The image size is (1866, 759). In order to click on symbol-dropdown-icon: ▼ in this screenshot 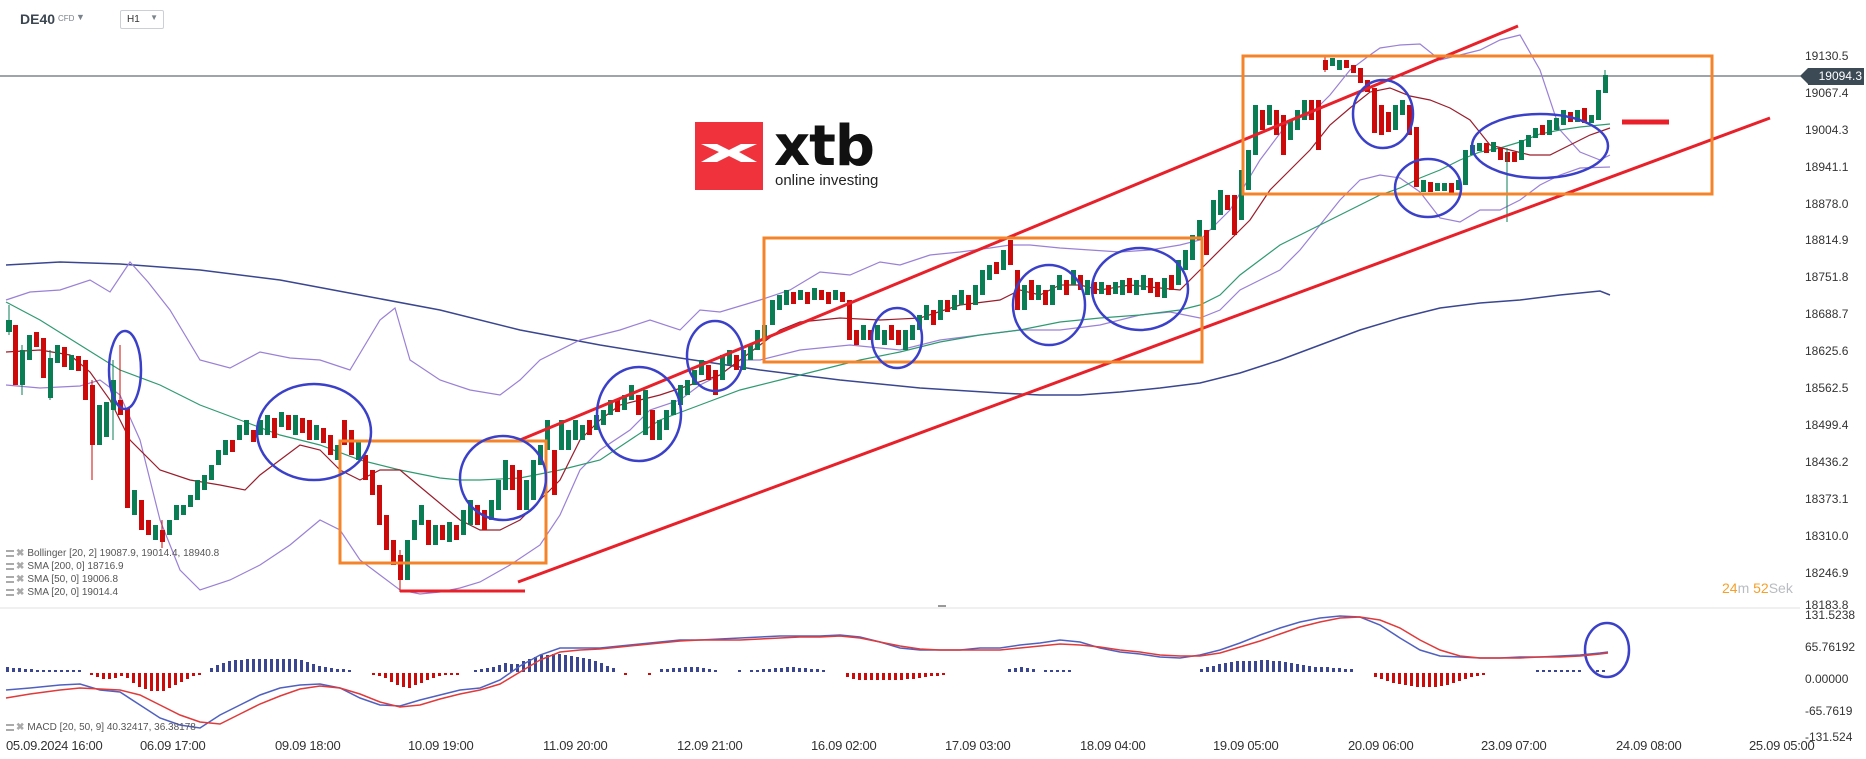, I will do `click(80, 17)`.